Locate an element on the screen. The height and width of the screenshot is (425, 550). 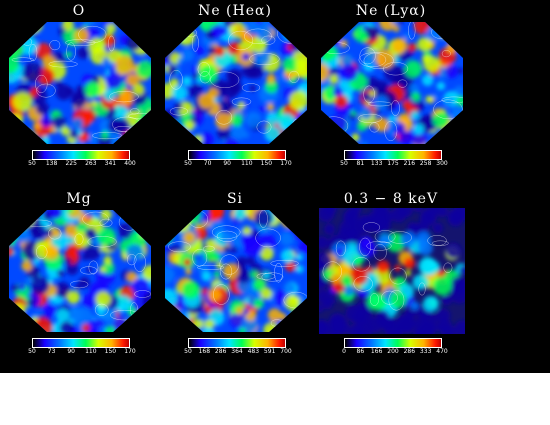
colorbar-tick-label: 86 is located at coordinates (360, 351).